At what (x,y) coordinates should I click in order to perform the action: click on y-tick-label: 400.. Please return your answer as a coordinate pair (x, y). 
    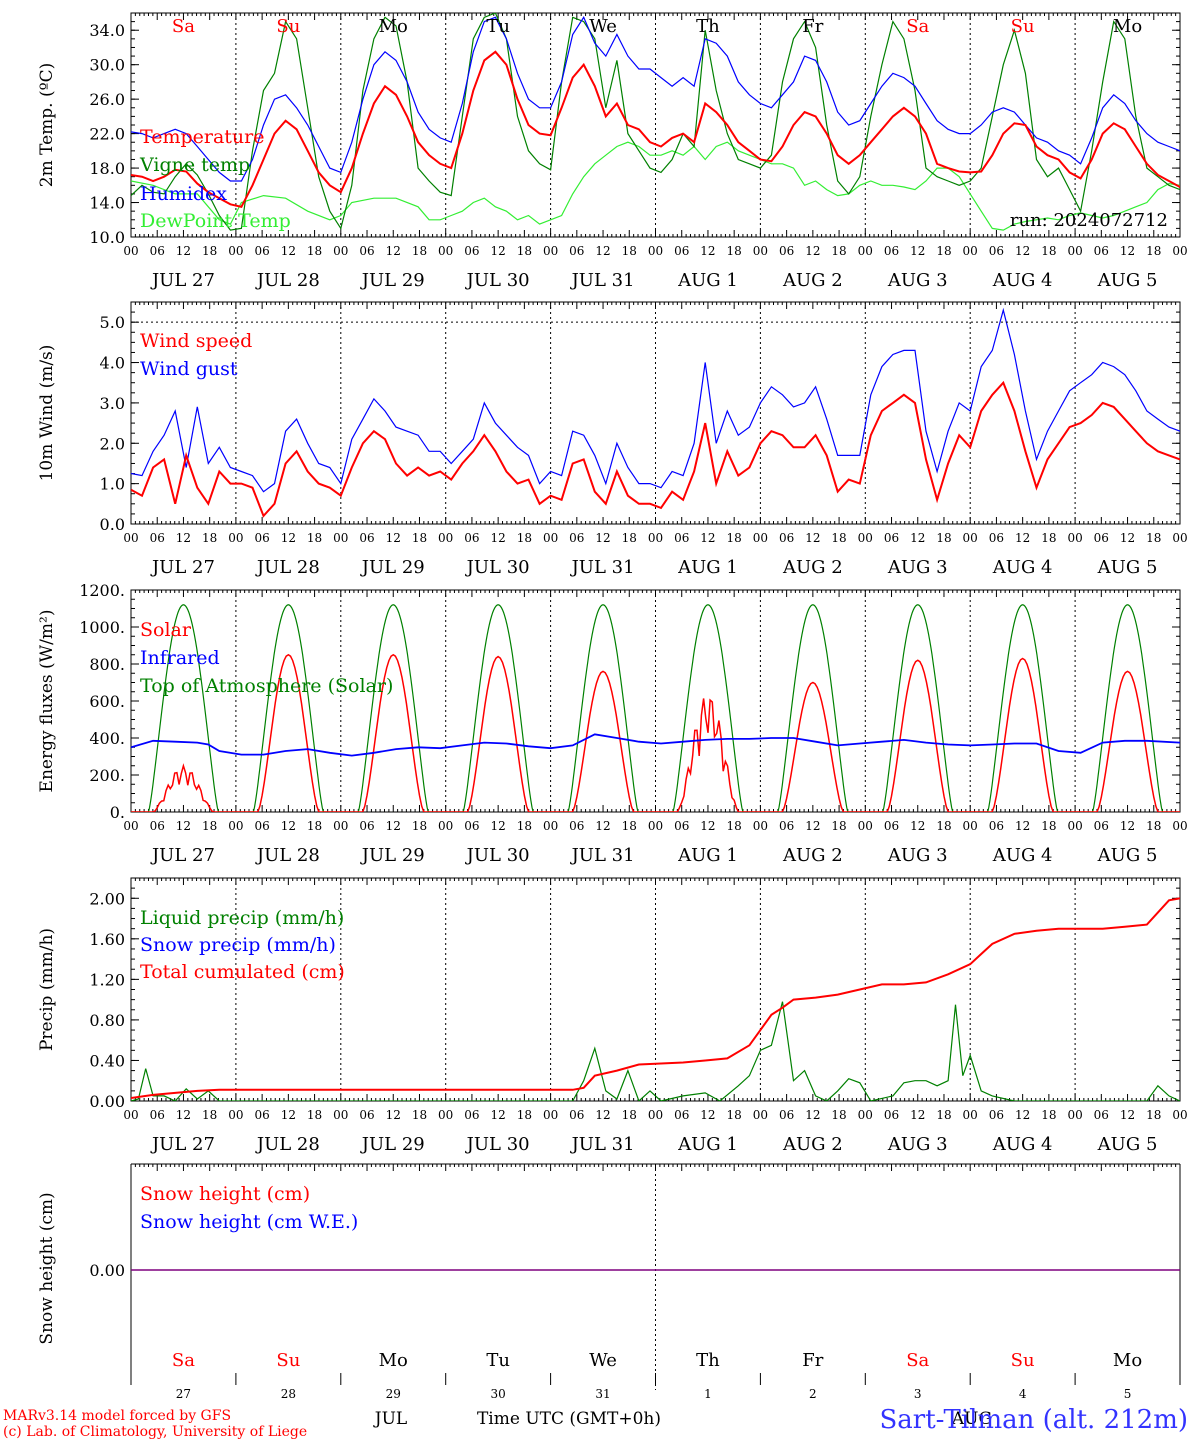
    Looking at the image, I should click on (107, 738).